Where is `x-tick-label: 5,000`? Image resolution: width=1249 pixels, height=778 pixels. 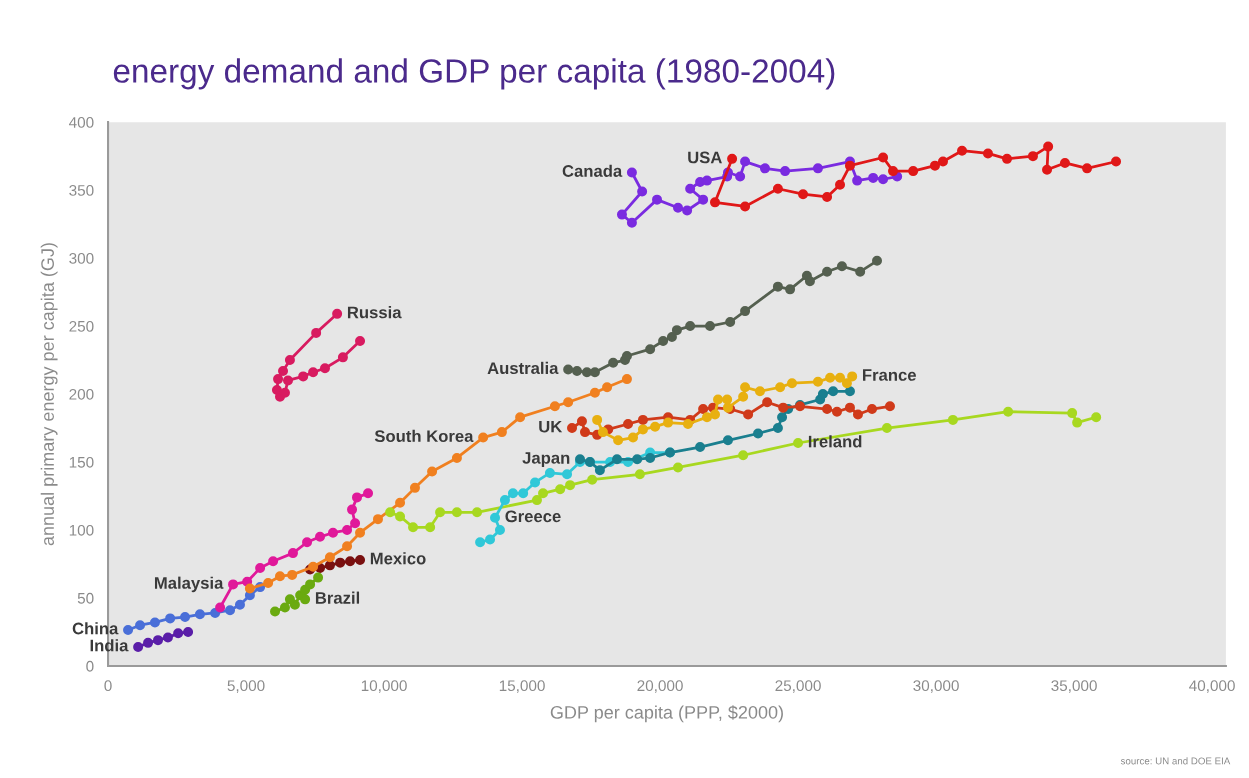
x-tick-label: 5,000 is located at coordinates (246, 686).